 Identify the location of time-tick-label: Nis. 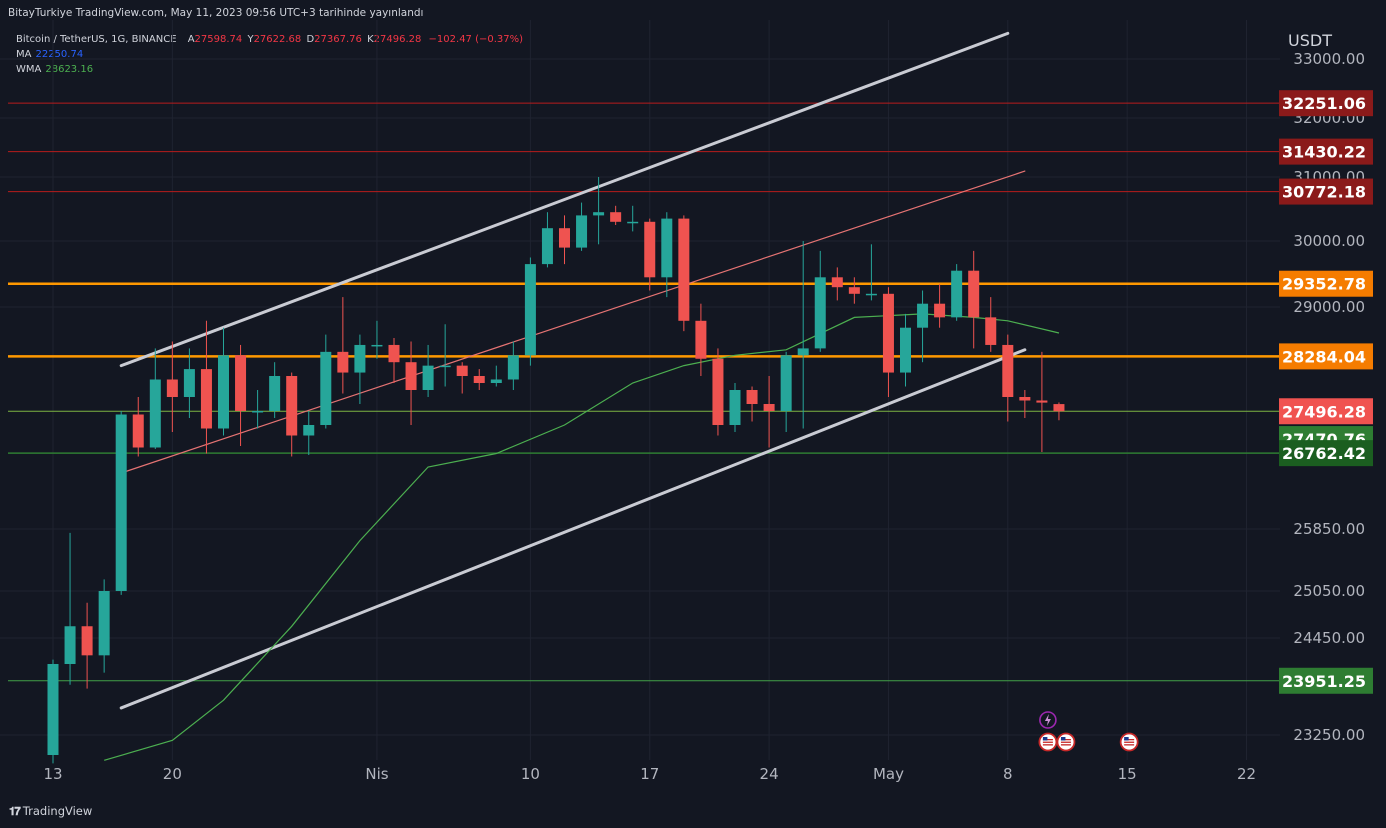
(376, 774).